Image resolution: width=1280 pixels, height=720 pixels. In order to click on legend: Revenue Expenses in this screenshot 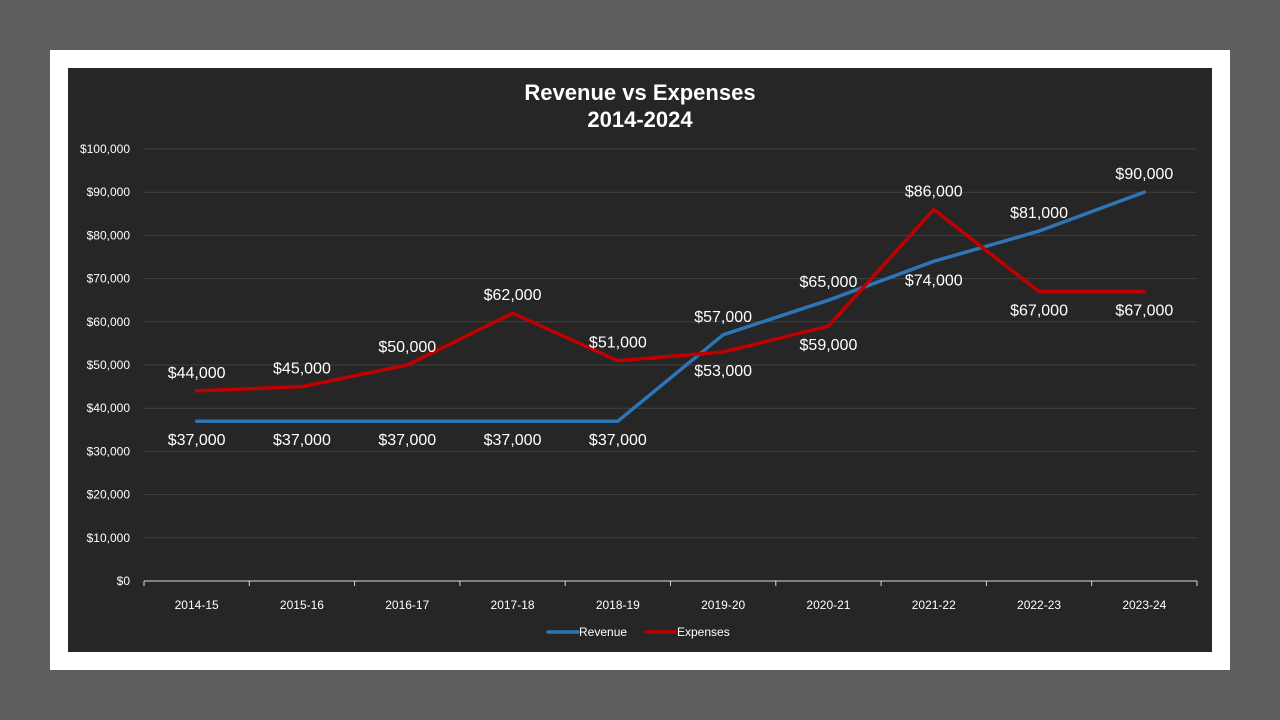, I will do `click(638, 632)`.